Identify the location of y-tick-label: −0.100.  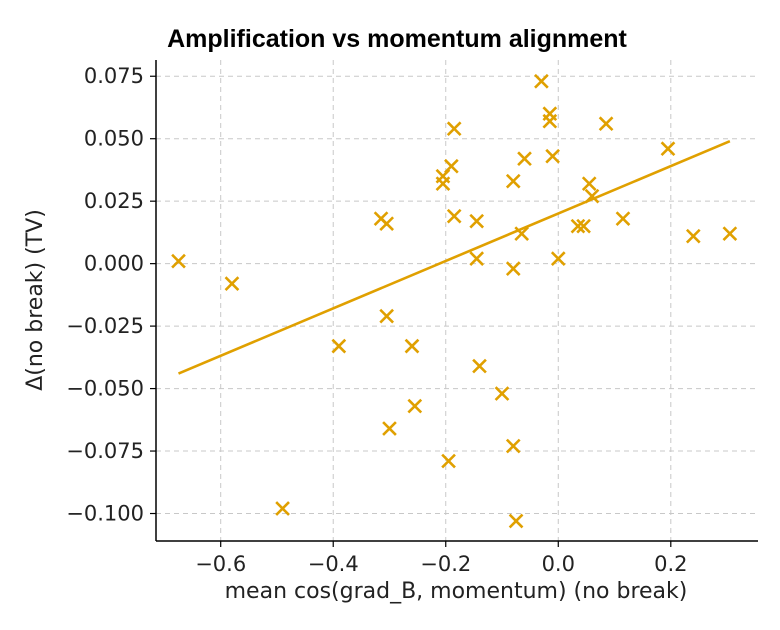
(105, 514).